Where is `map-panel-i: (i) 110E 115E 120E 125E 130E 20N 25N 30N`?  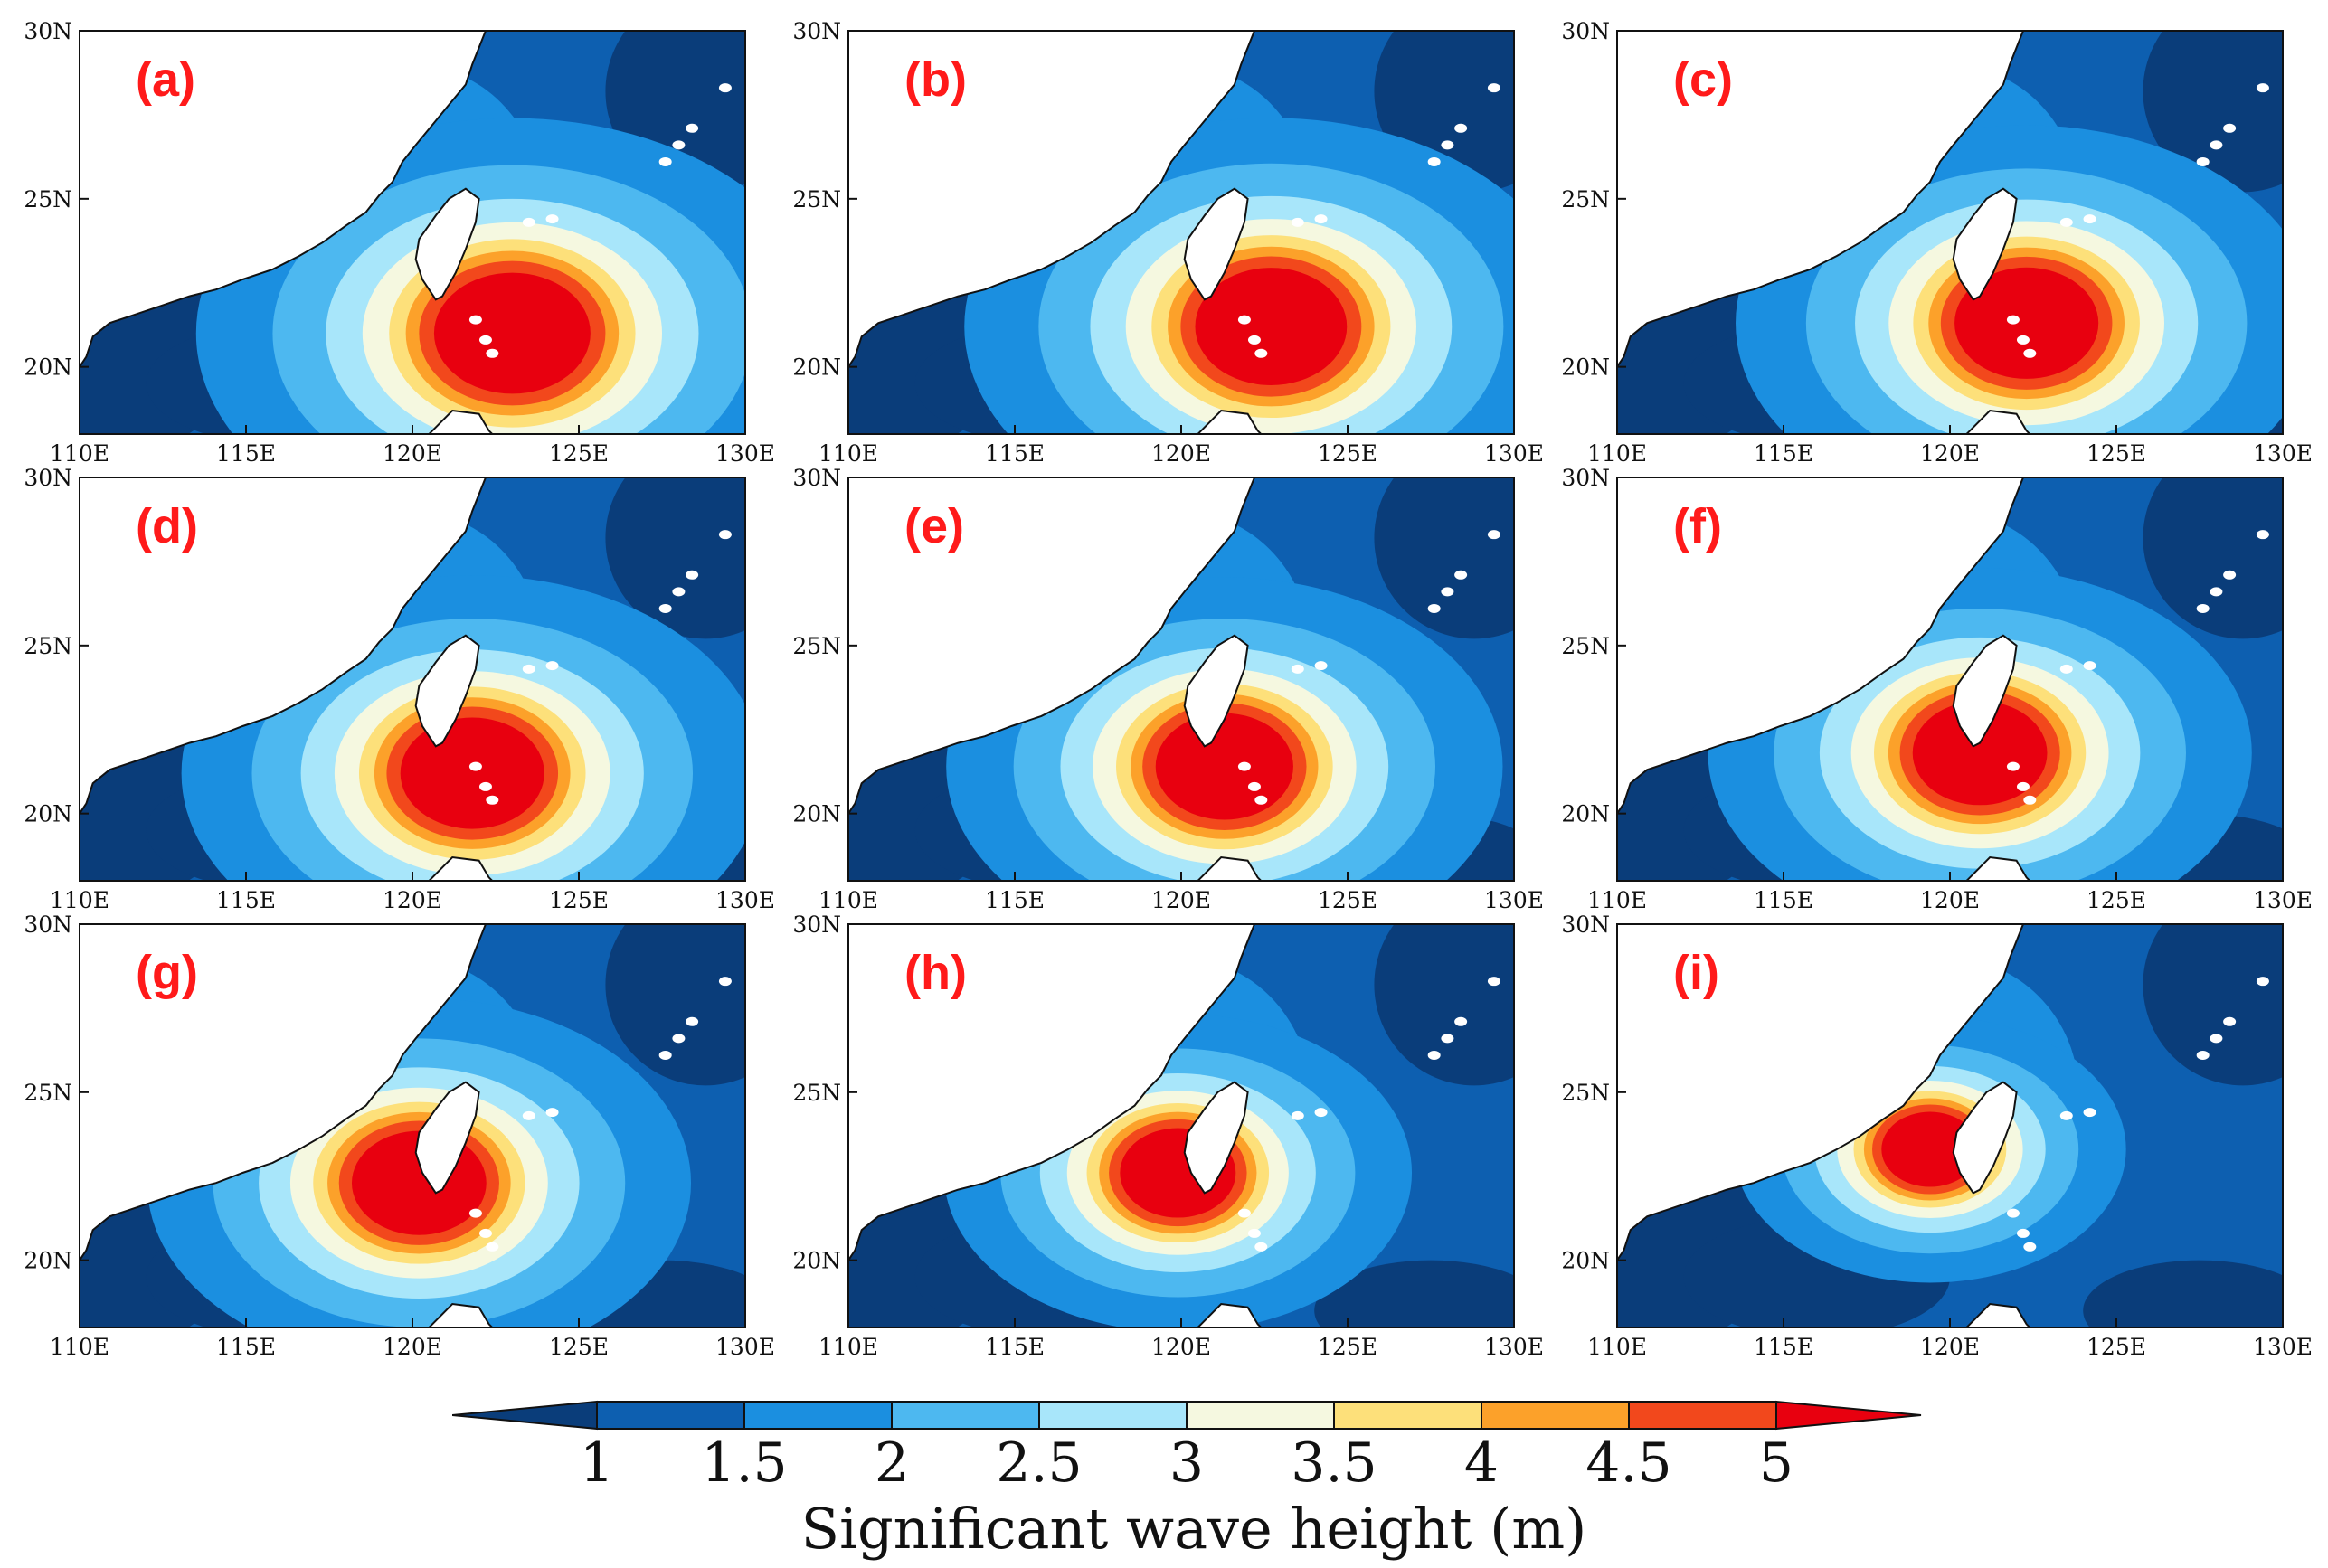 map-panel-i: (i) 110E 115E 120E 125E 130E 20N 25N 30N is located at coordinates (1937, 1136).